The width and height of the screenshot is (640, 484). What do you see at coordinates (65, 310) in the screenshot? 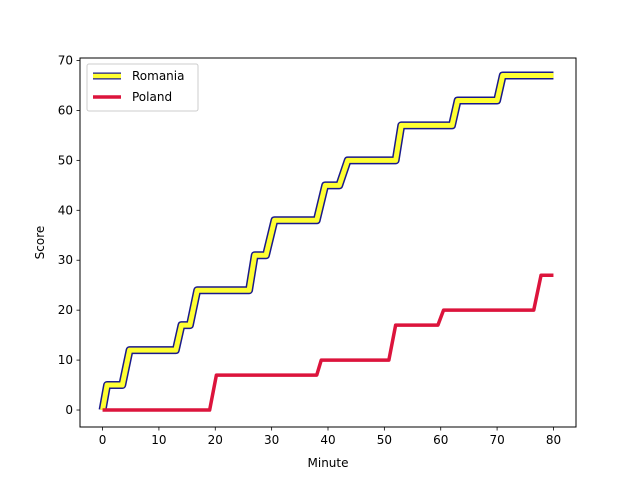
I see `y-tick-label: 20` at bounding box center [65, 310].